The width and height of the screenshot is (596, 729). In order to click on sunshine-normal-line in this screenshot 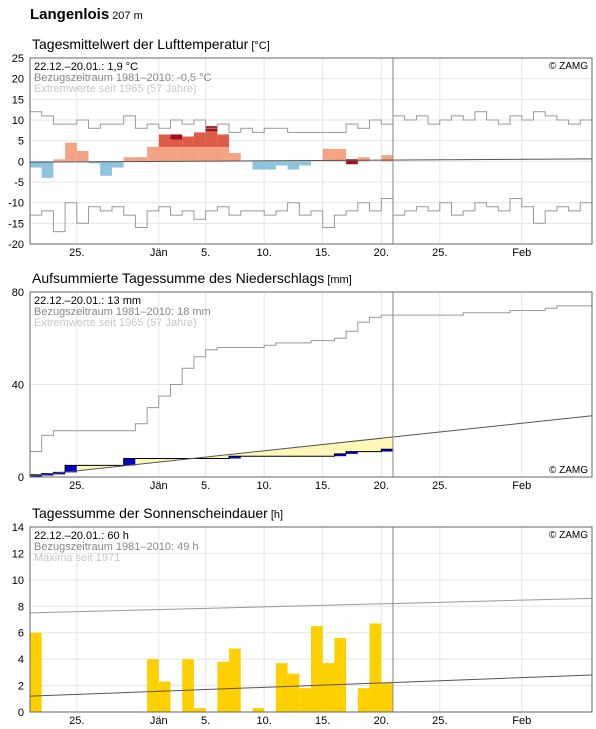, I will do `click(311, 685)`.